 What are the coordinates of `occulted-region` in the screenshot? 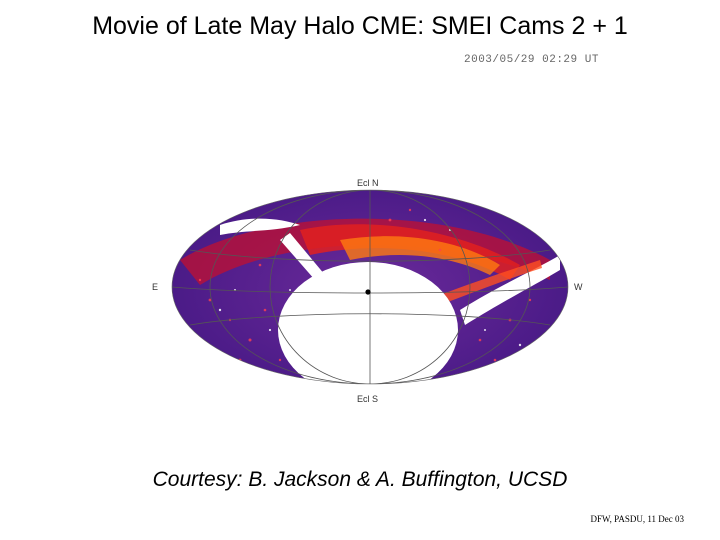 It's located at (368, 323).